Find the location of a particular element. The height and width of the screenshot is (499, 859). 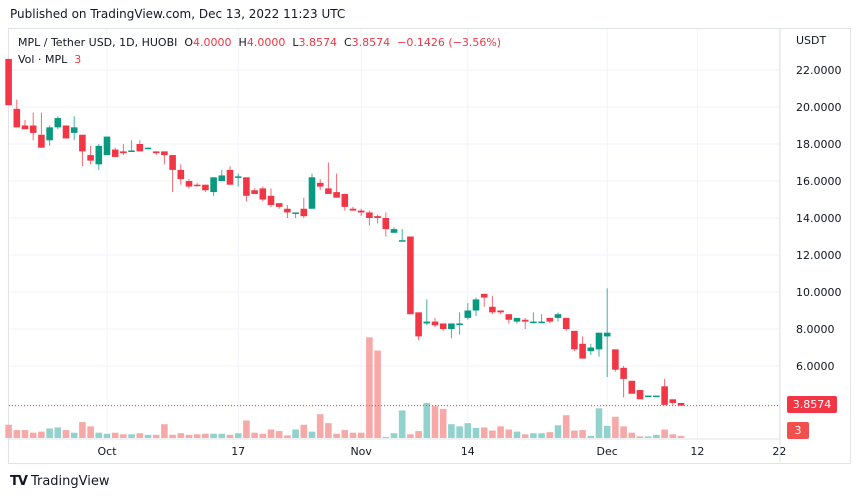

symbol-label: MPL / Tether USD, 1D, HUOBI is located at coordinates (98, 42).